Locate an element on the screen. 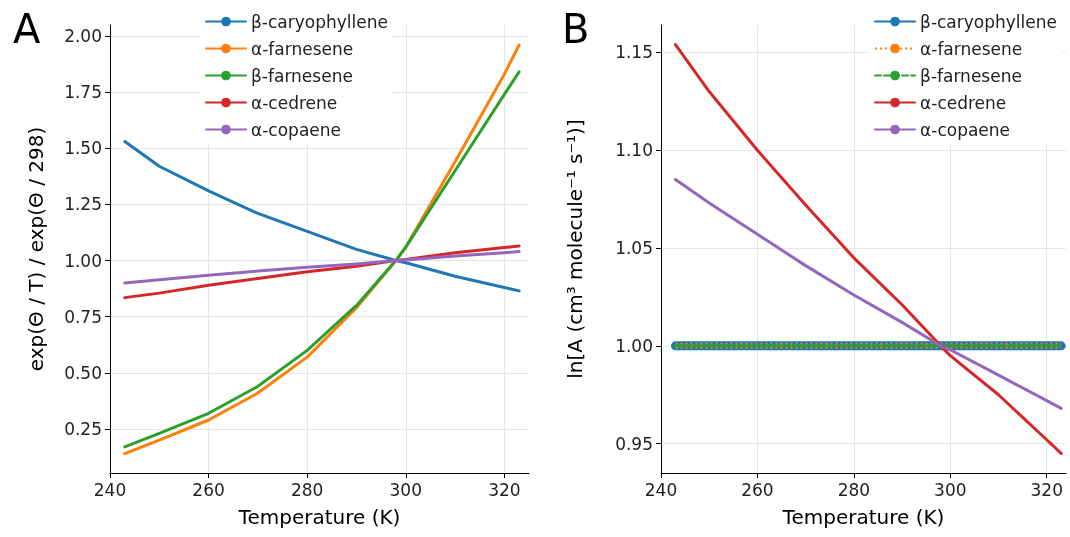  y-tick-label: 1.15 is located at coordinates (634, 52).